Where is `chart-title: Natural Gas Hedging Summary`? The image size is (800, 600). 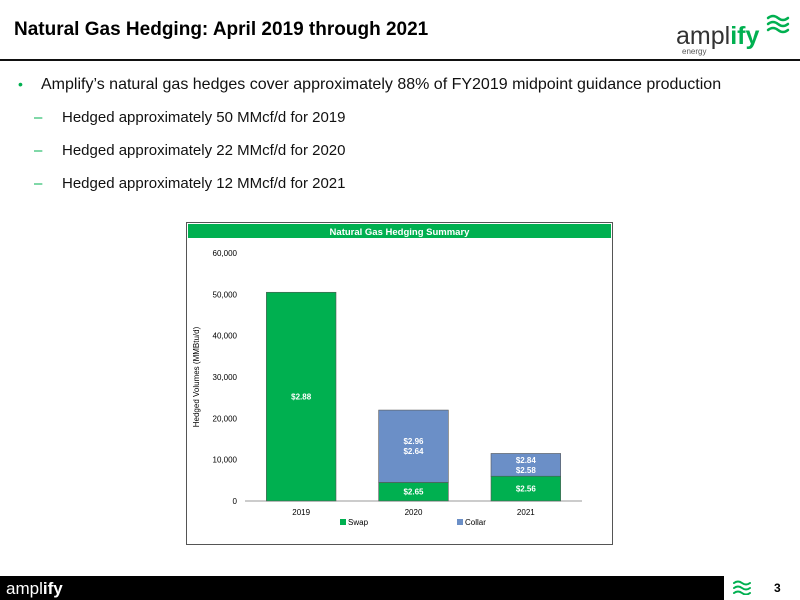 chart-title: Natural Gas Hedging Summary is located at coordinates (400, 232).